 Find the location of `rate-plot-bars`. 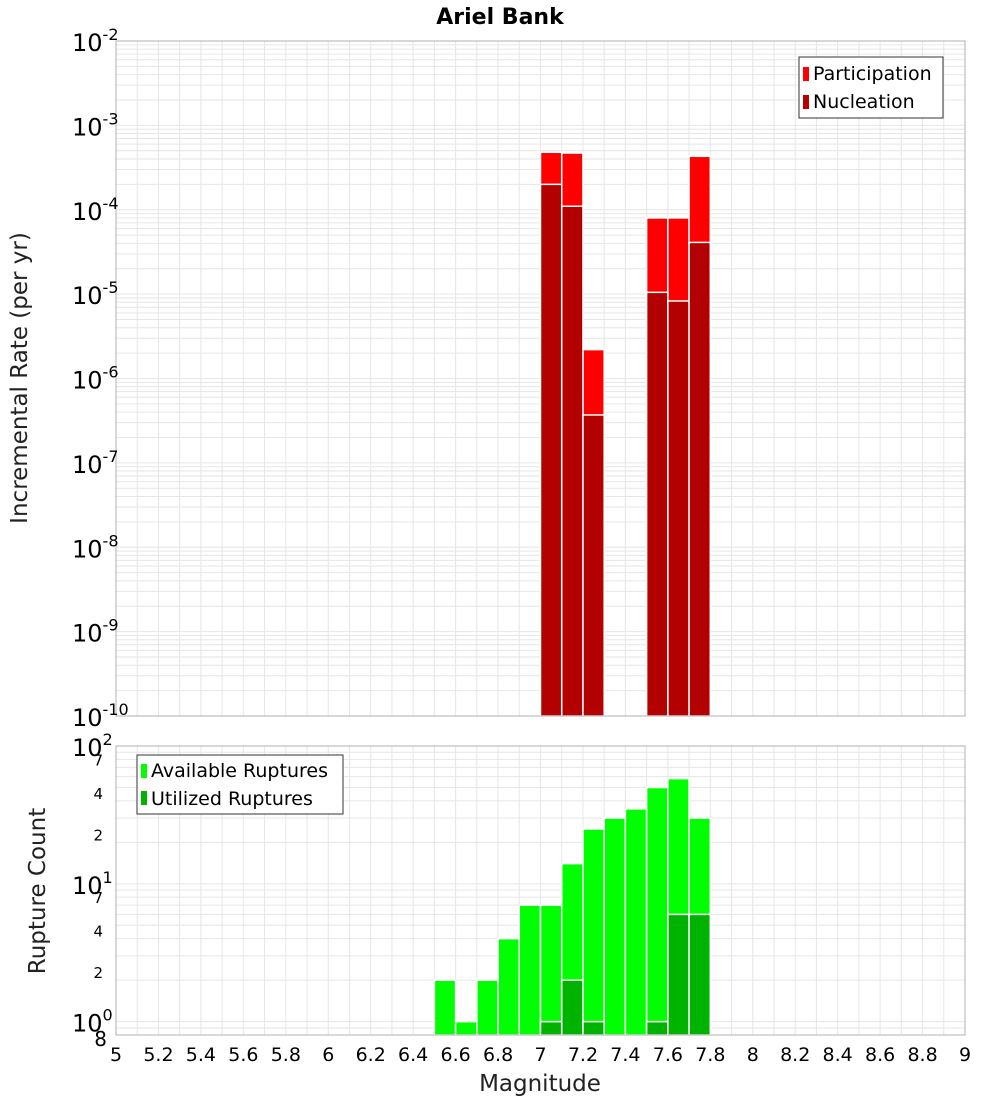

rate-plot-bars is located at coordinates (625, 434).